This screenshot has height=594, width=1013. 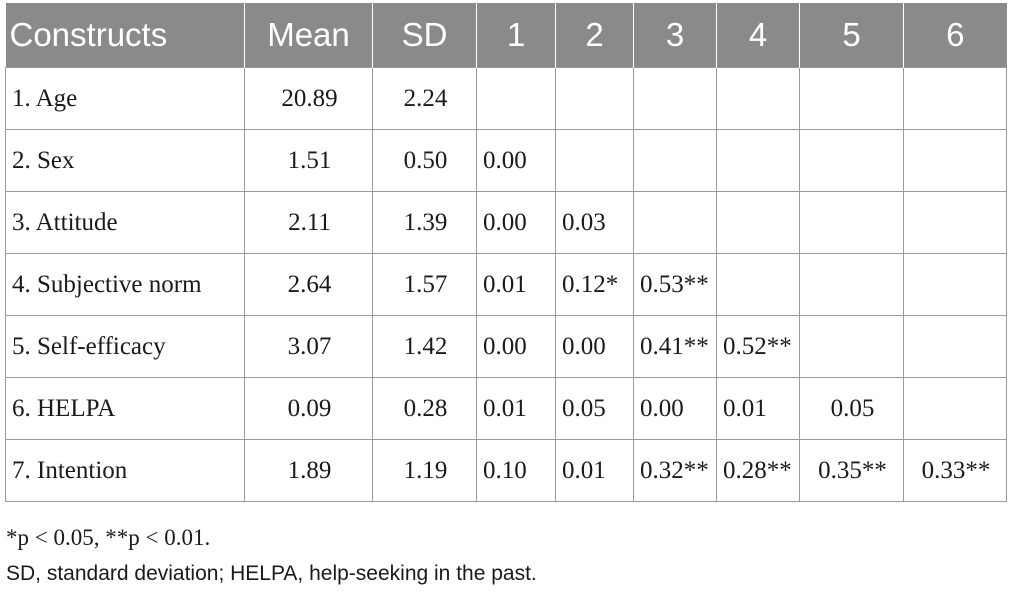 What do you see at coordinates (125, 35) in the screenshot?
I see `header-constructs: Constructs` at bounding box center [125, 35].